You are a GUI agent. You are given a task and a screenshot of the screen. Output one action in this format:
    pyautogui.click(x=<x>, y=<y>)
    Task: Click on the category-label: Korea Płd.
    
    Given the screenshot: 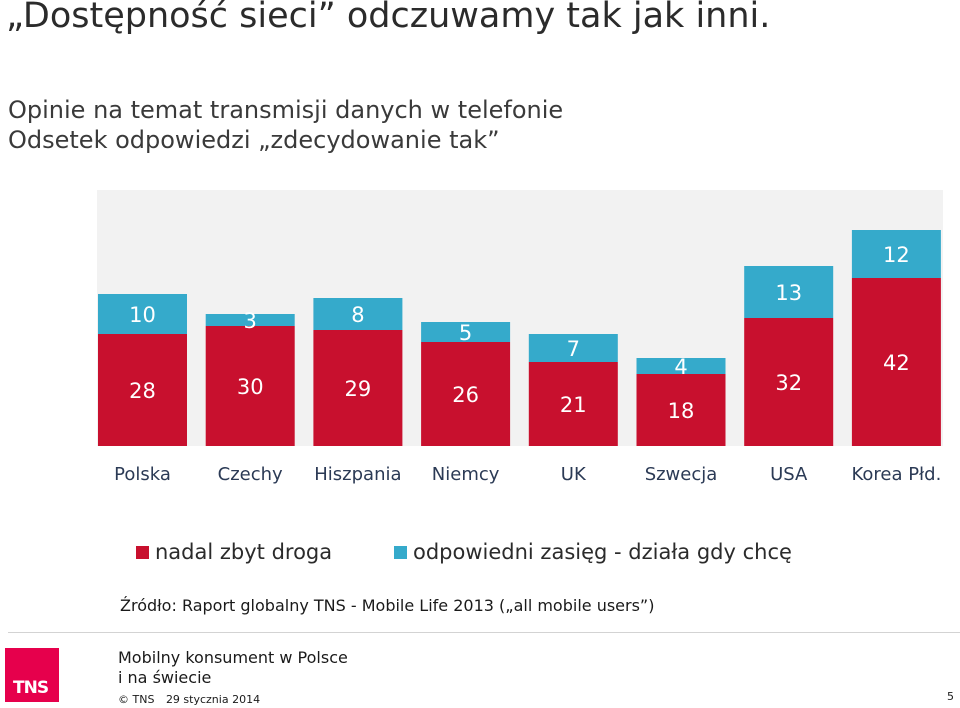 What is the action you would take?
    pyautogui.click(x=896, y=474)
    